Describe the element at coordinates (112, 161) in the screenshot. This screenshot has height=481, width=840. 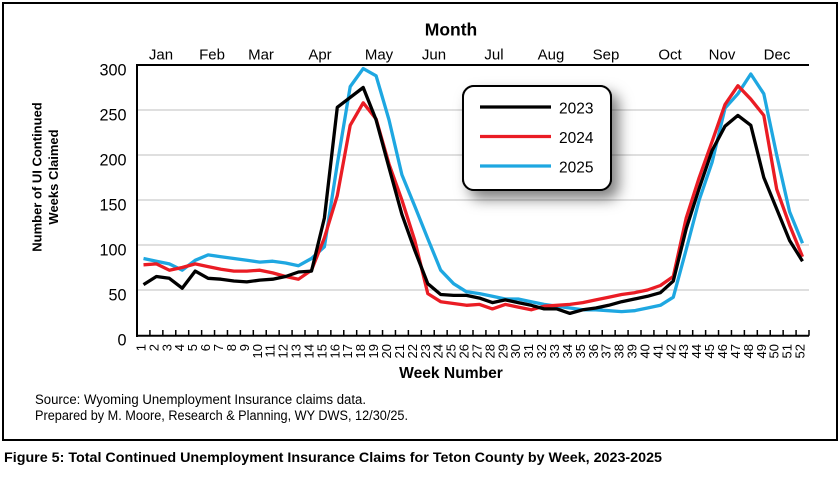
I see `svg-text: 200` at that location.